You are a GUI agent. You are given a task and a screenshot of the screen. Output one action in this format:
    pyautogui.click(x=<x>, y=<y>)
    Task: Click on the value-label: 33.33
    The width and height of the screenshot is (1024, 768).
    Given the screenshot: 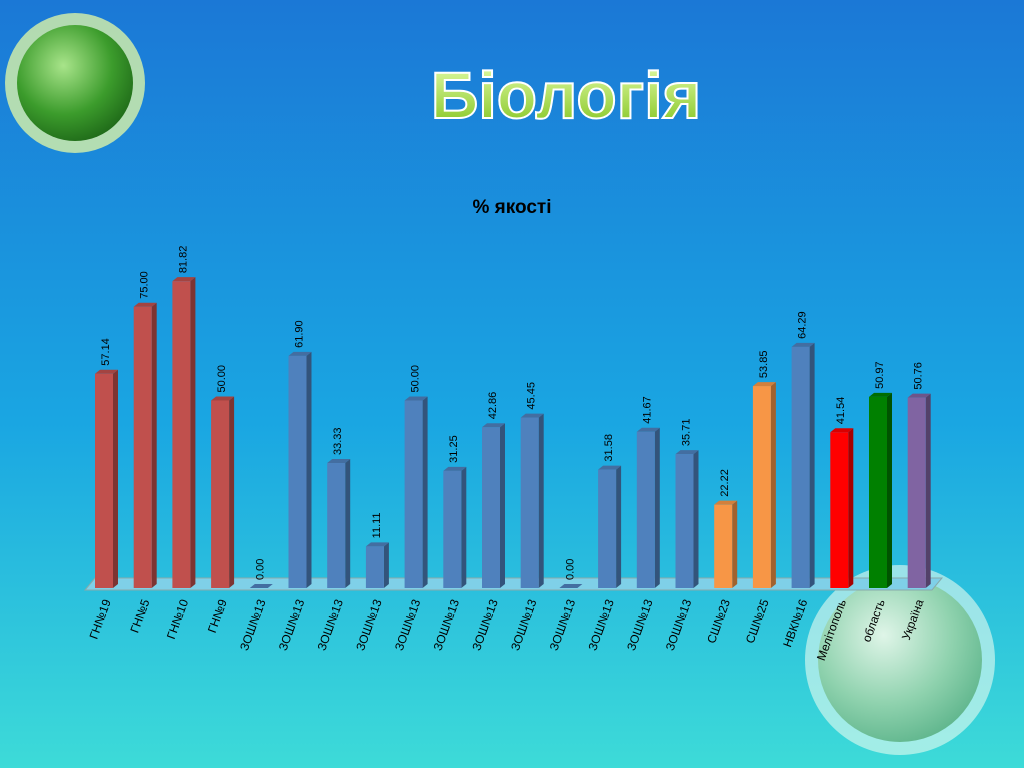 What is the action you would take?
    pyautogui.click(x=338, y=441)
    